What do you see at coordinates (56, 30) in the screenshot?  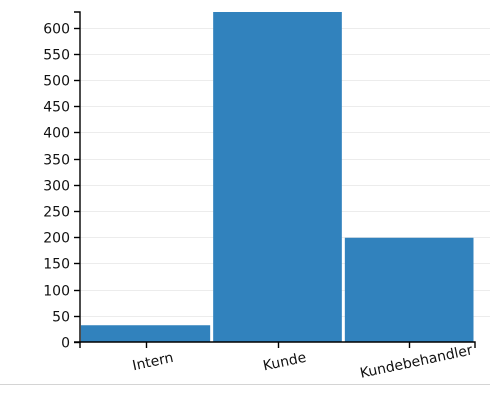 I see `y-tick-label: 600` at bounding box center [56, 30].